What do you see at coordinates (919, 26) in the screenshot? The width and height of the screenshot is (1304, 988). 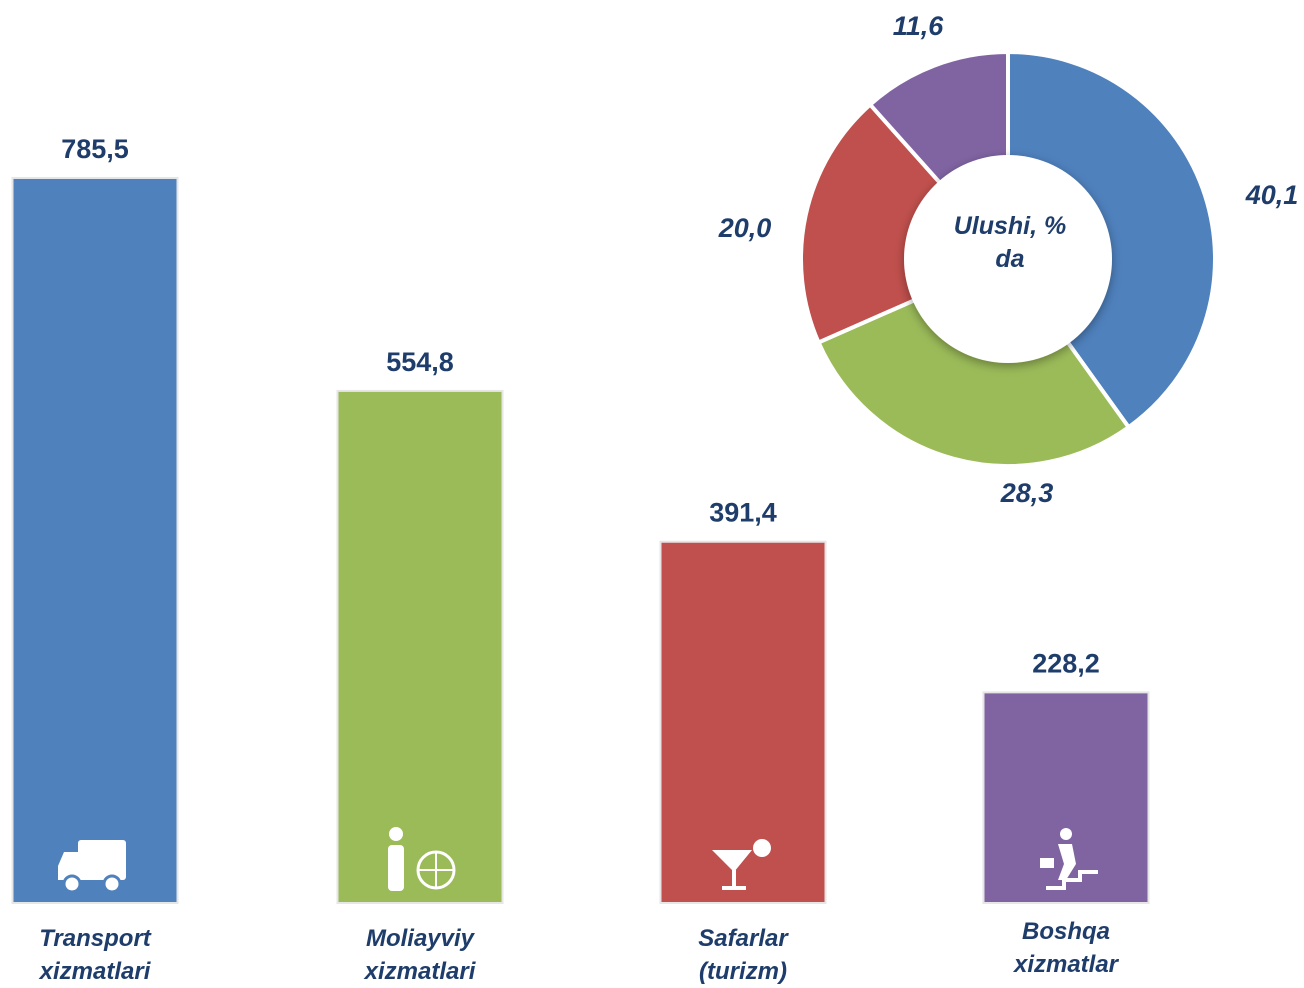 I see `slice-label: 11,6` at bounding box center [919, 26].